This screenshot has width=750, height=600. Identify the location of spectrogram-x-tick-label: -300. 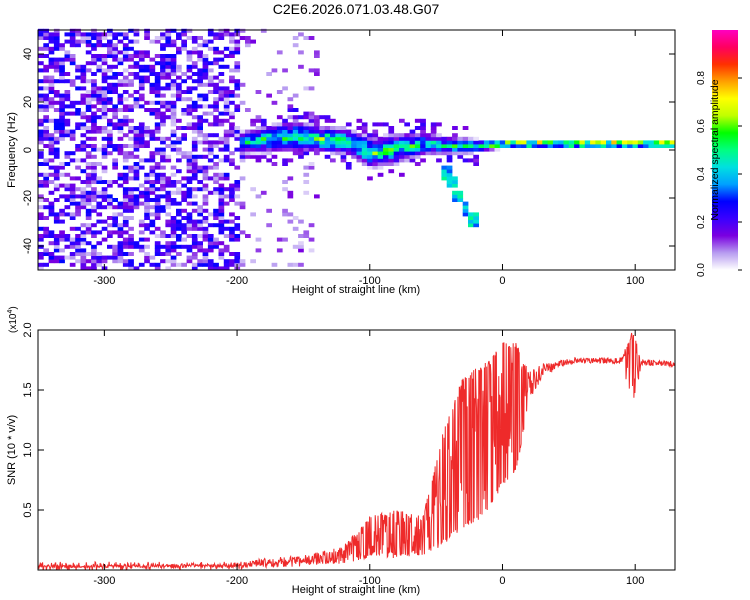
(104, 281).